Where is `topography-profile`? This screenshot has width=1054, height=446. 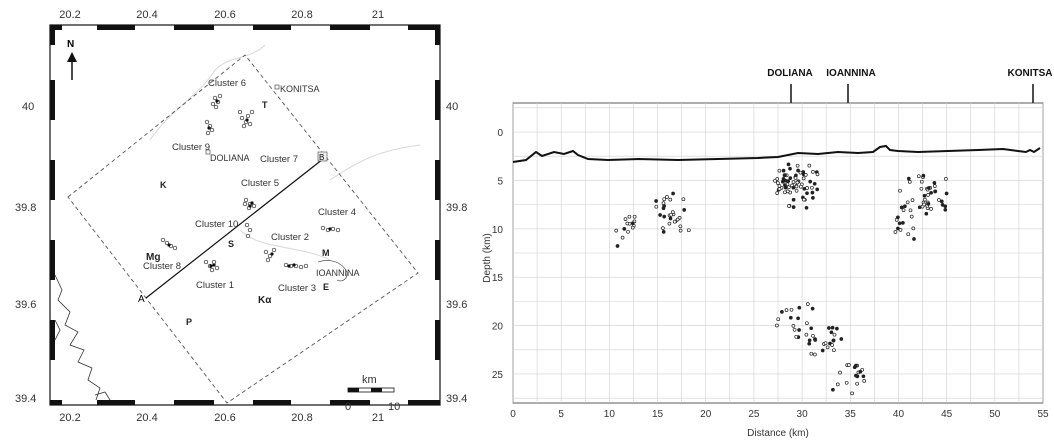 topography-profile is located at coordinates (776, 153).